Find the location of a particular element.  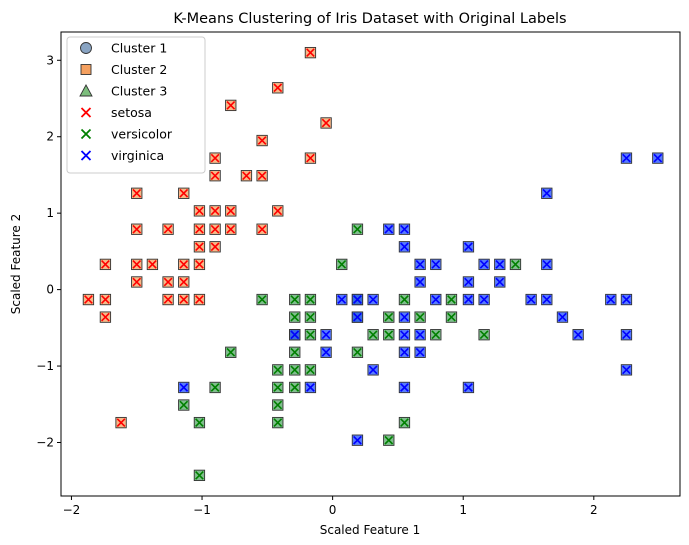

legend-label: Cluster 2 is located at coordinates (139, 69).